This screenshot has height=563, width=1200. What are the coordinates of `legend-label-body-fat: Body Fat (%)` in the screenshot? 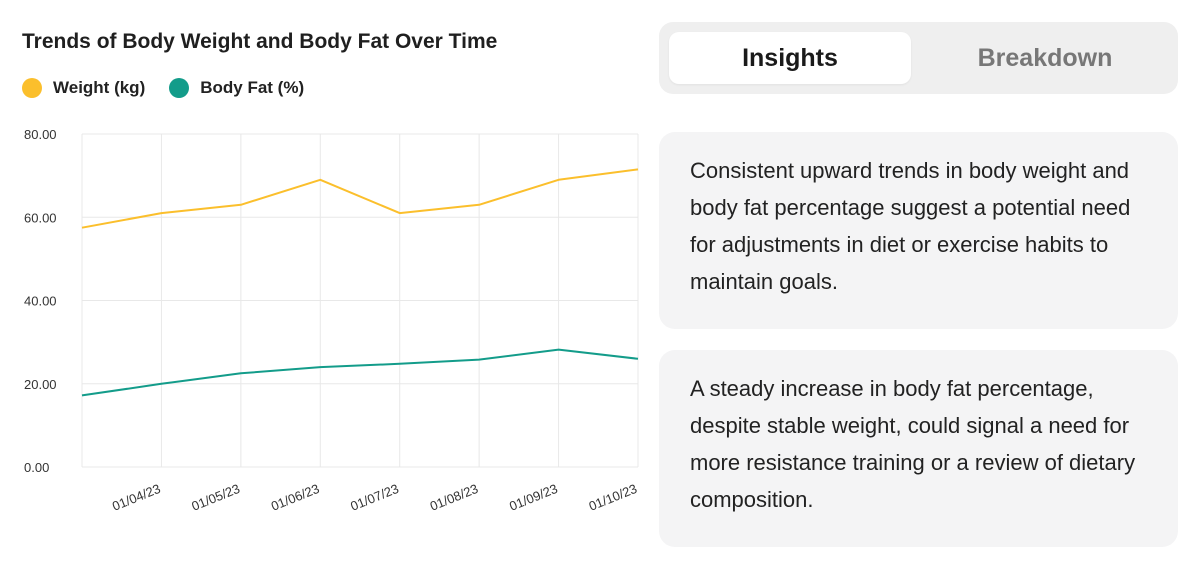 It's located at (252, 87).